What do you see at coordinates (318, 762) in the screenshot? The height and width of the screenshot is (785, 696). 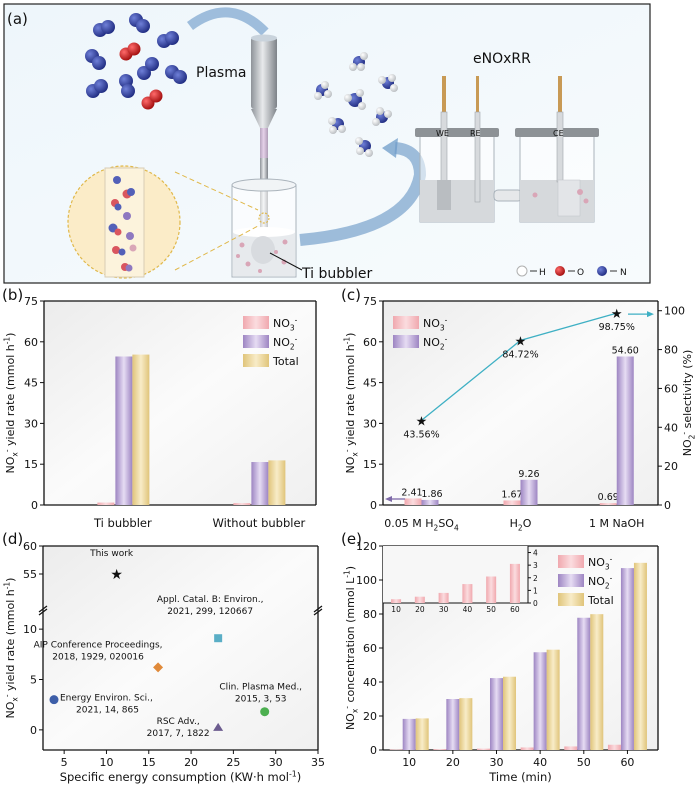 I see `x-tick-label: 35` at bounding box center [318, 762].